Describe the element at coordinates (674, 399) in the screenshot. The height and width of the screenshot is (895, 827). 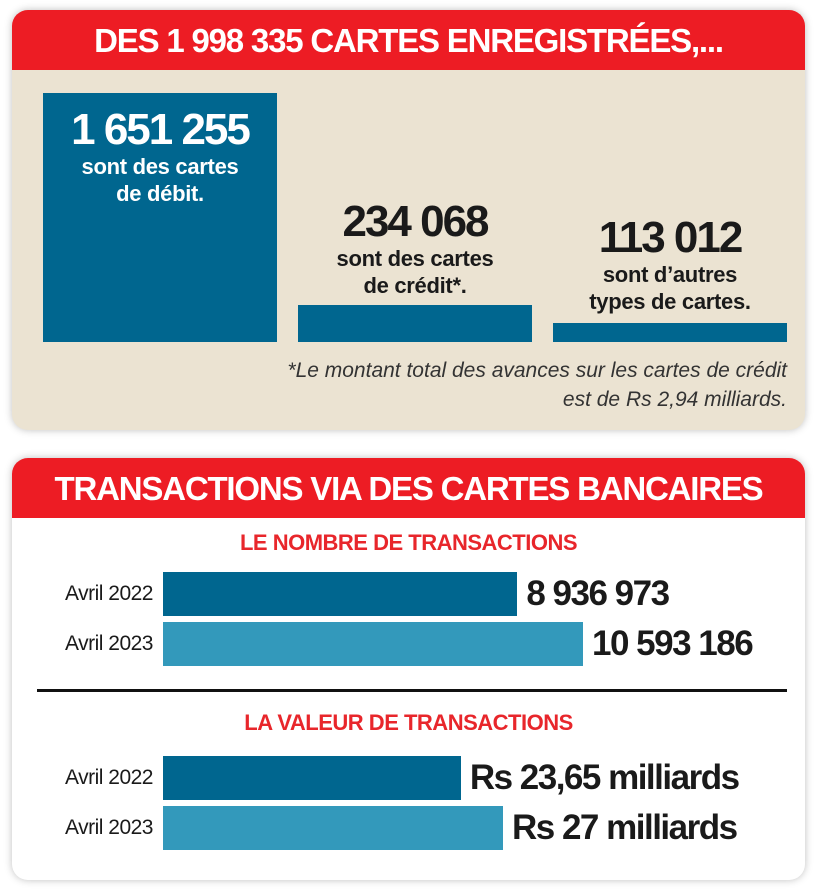
I see `footnote-line: est de Rs 2,94 milliards.` at that location.